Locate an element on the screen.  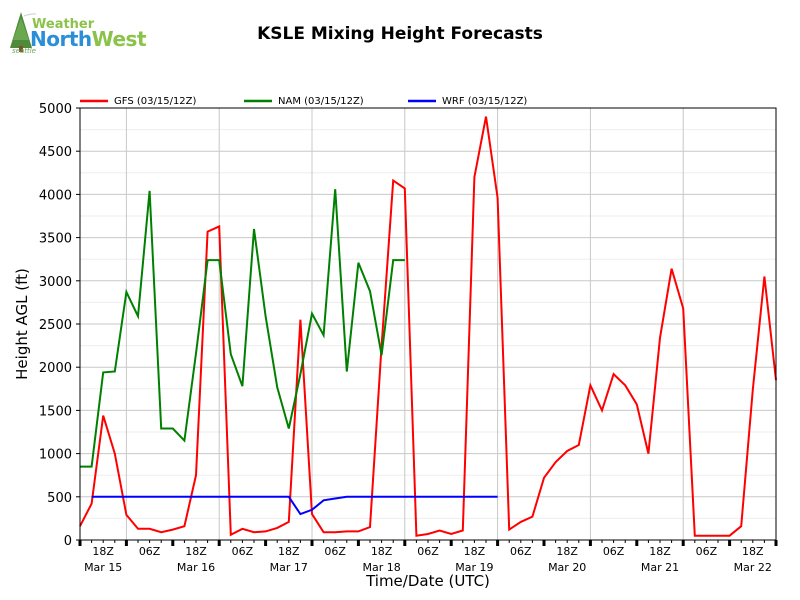
y-tick-label: 1000 is located at coordinates (55, 455).